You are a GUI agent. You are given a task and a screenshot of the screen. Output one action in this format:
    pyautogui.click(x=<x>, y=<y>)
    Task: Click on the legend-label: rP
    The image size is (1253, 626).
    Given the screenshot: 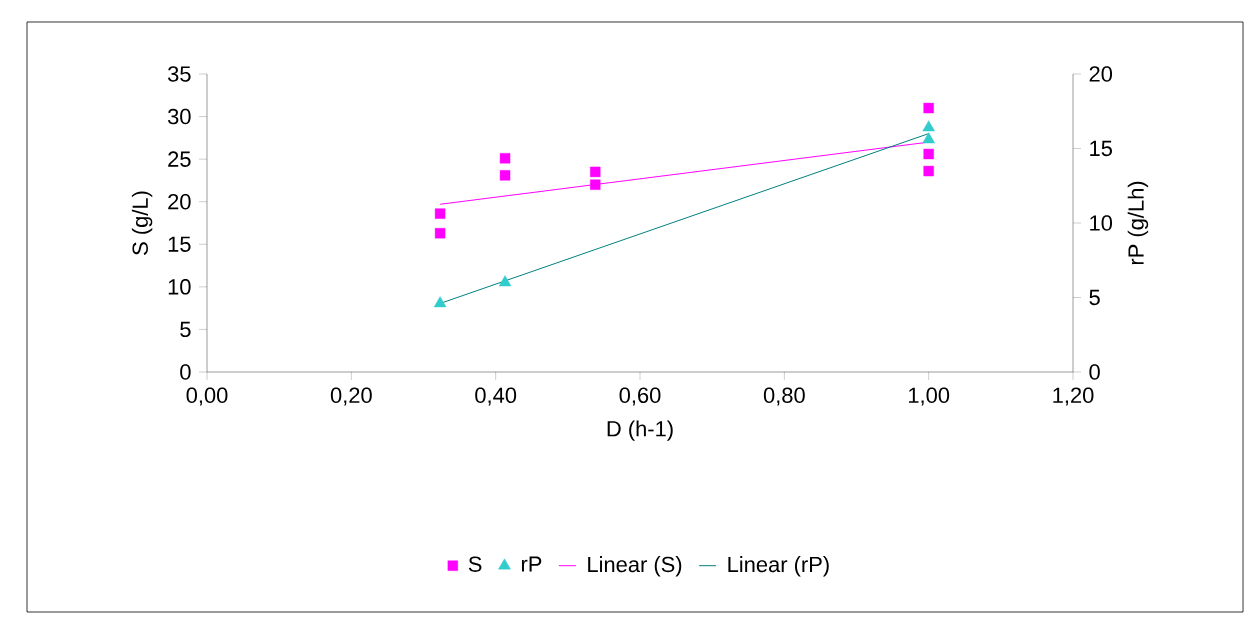 What is the action you would take?
    pyautogui.click(x=531, y=564)
    